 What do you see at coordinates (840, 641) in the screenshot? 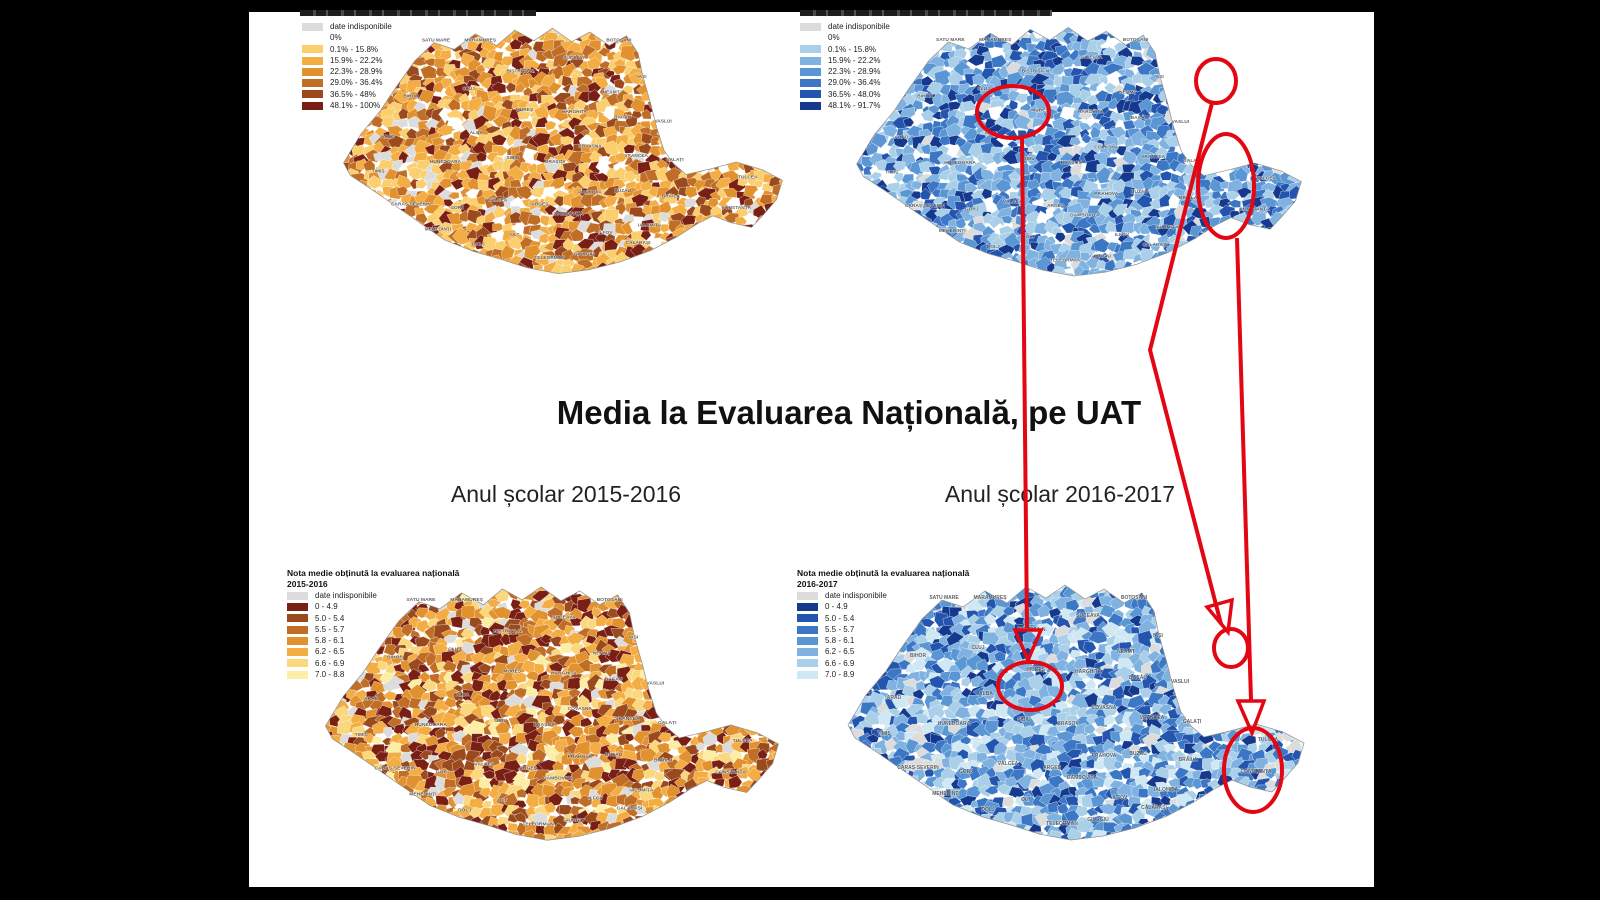
I see `legend-label: 5.8 - 6.1` at bounding box center [840, 641].